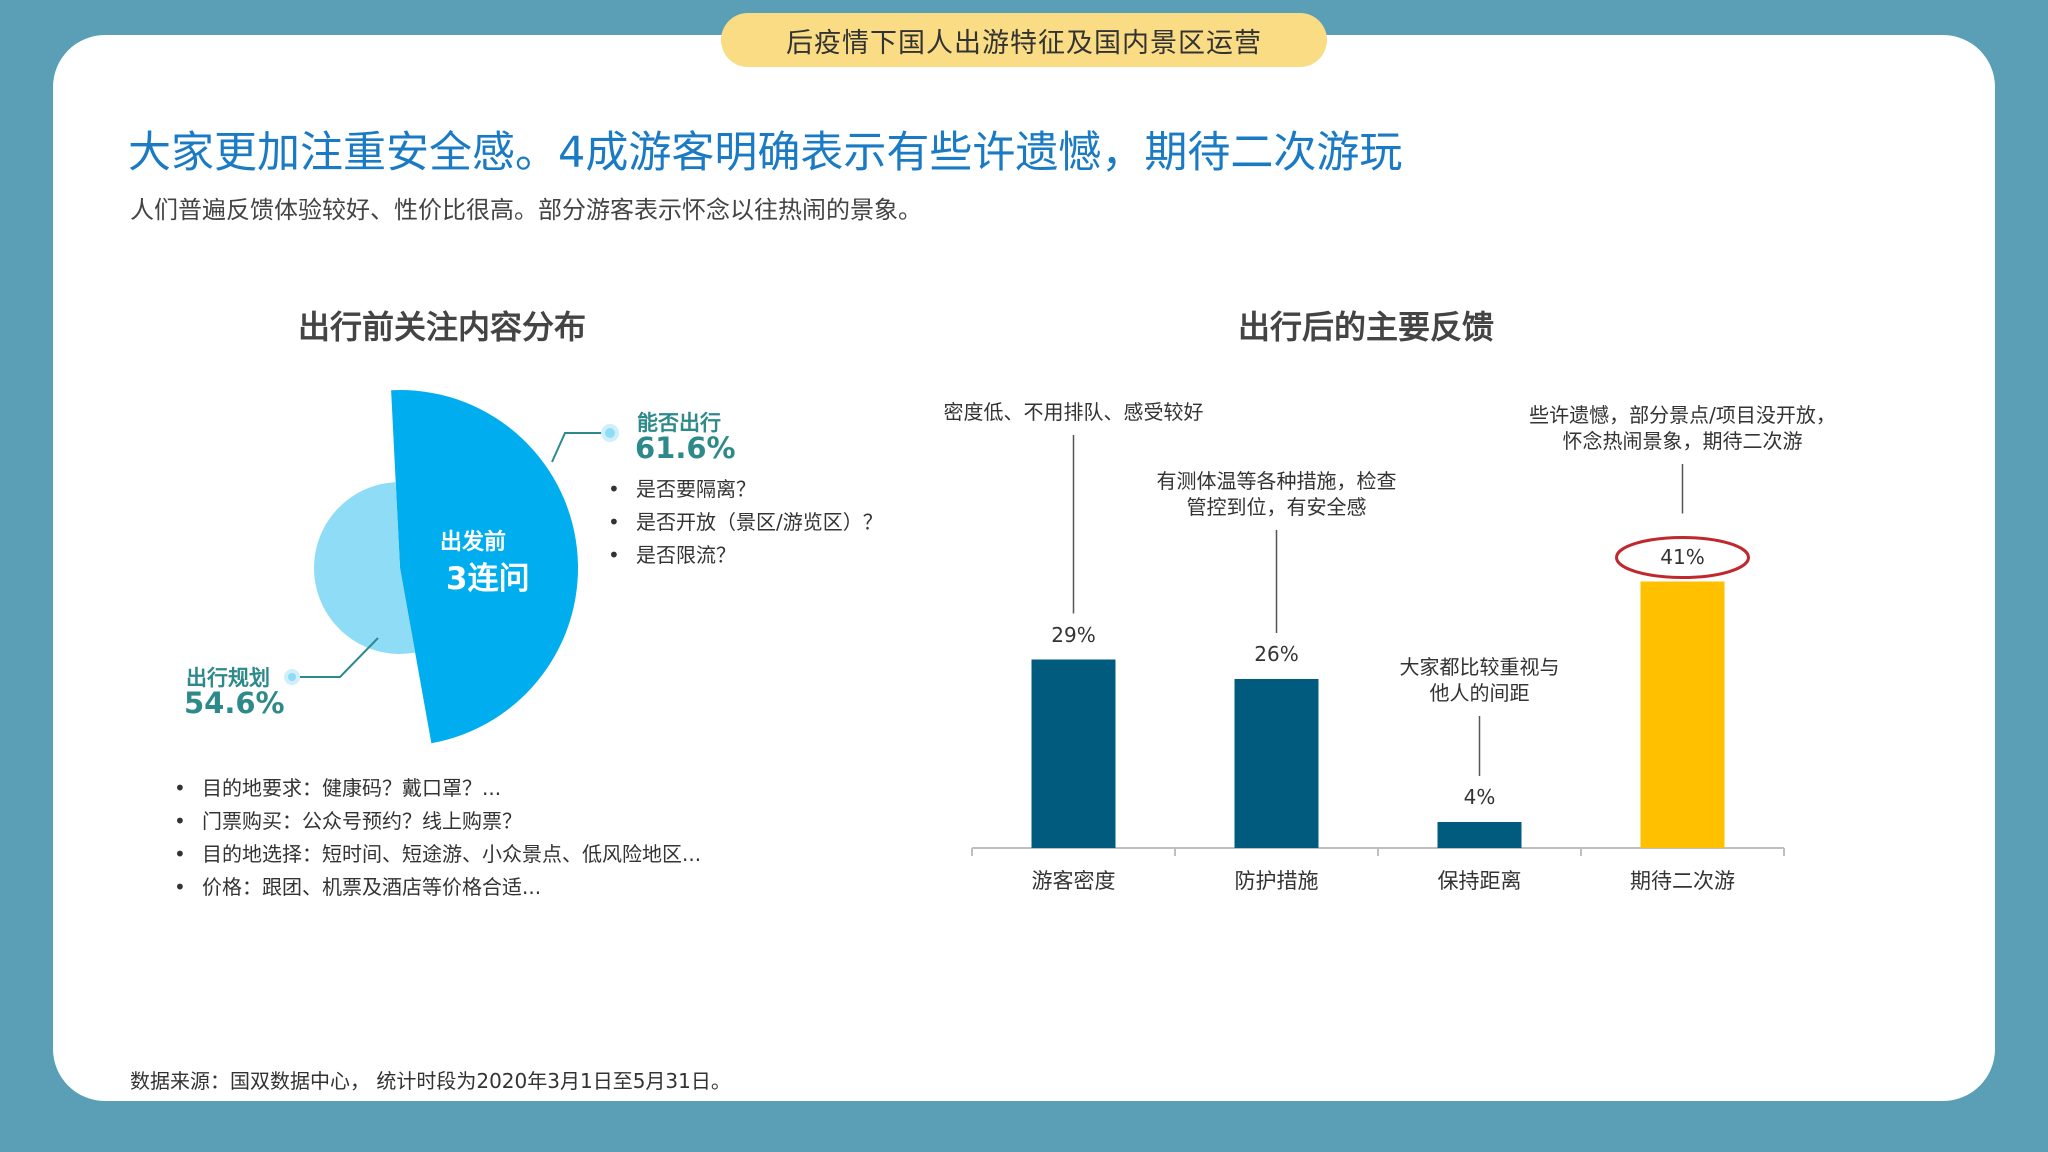 The image size is (2048, 1152). I want to click on data-label: 29%, so click(1073, 634).